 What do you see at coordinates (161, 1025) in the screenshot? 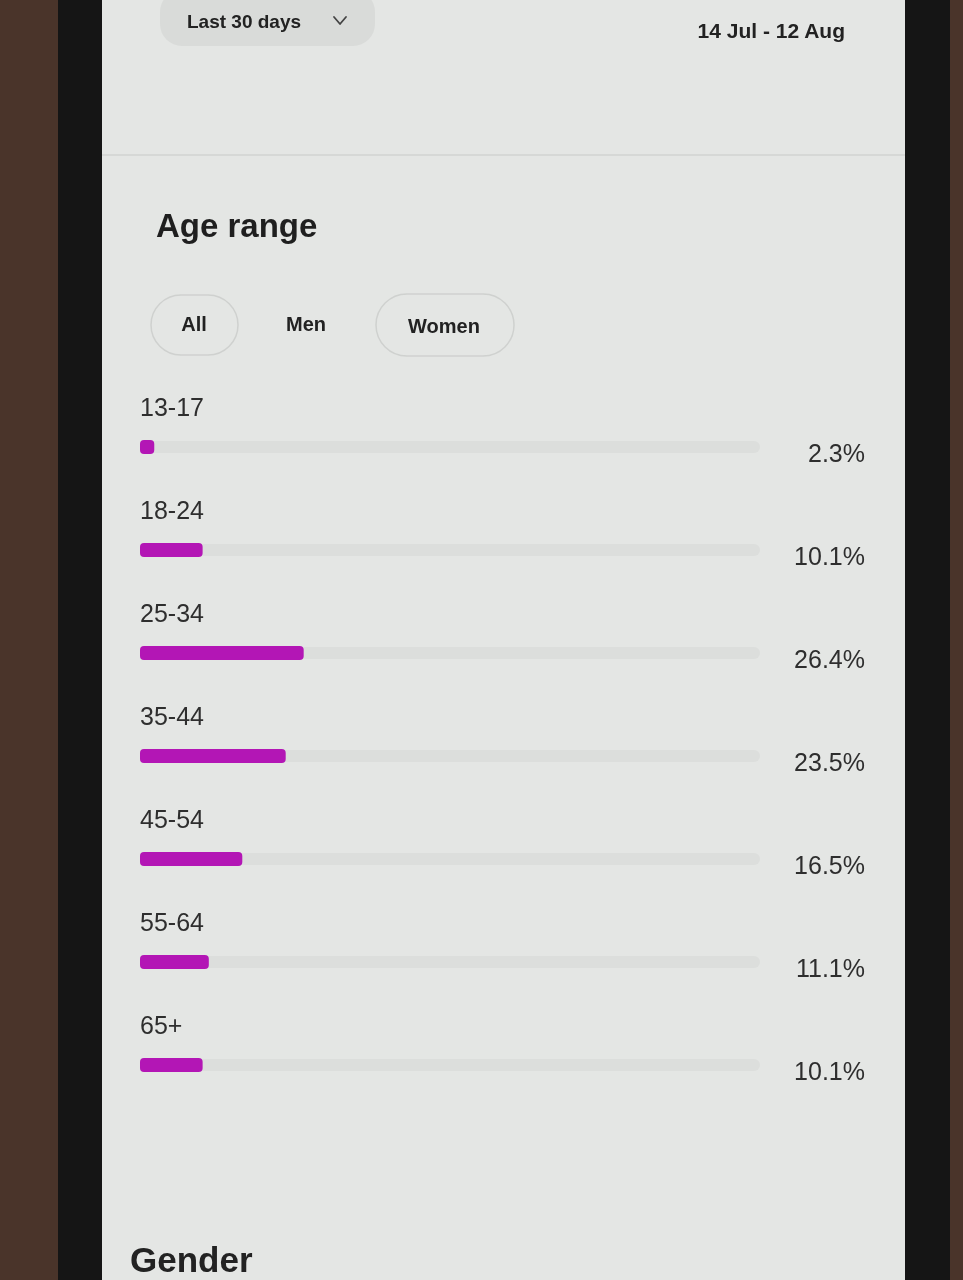
I see `y-tick-label: 65+` at bounding box center [161, 1025].